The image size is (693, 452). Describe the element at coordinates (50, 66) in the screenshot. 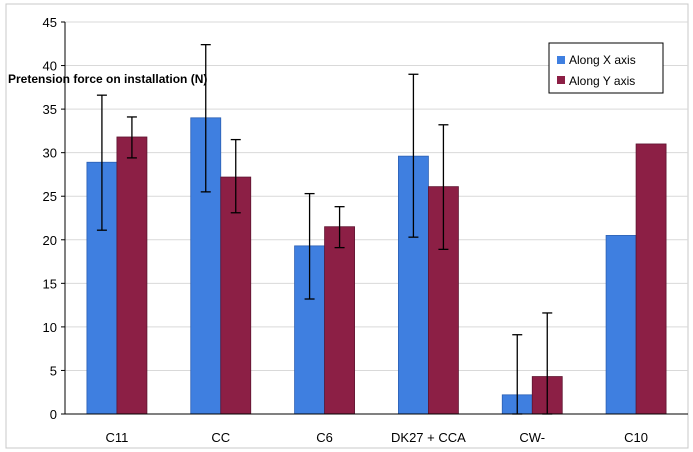

I see `y-tick-label-40: 40` at that location.